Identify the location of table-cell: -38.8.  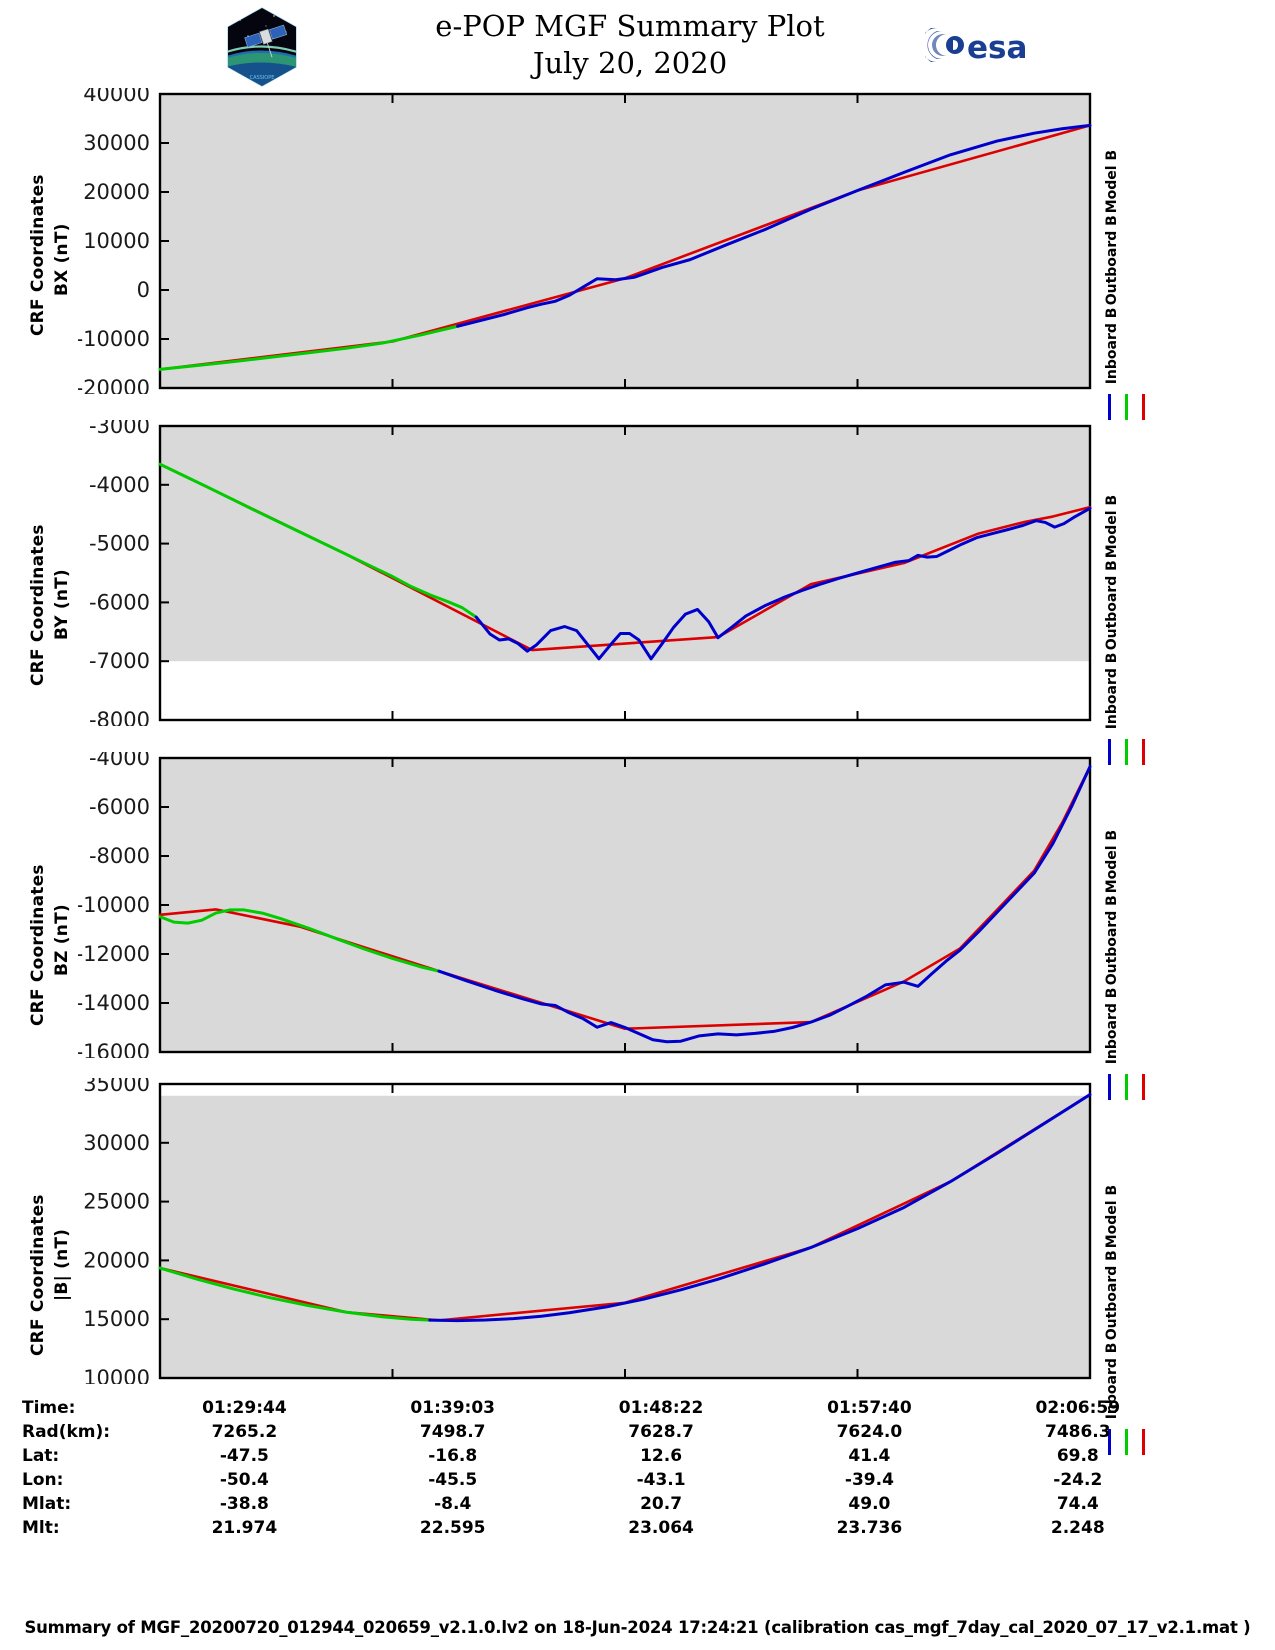
(244, 1504).